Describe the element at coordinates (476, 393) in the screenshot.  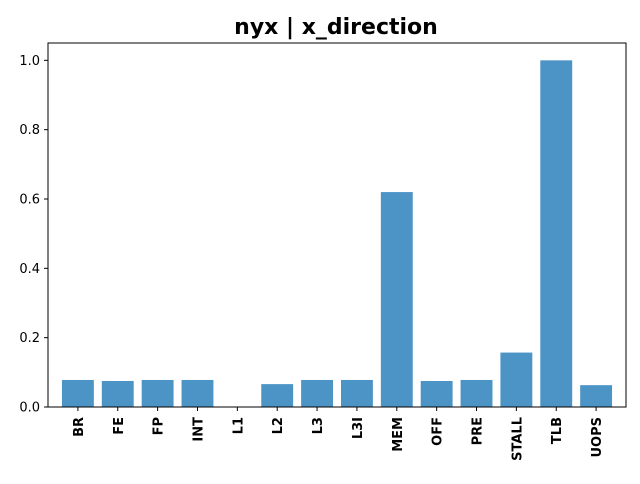
I see `bar-pre` at that location.